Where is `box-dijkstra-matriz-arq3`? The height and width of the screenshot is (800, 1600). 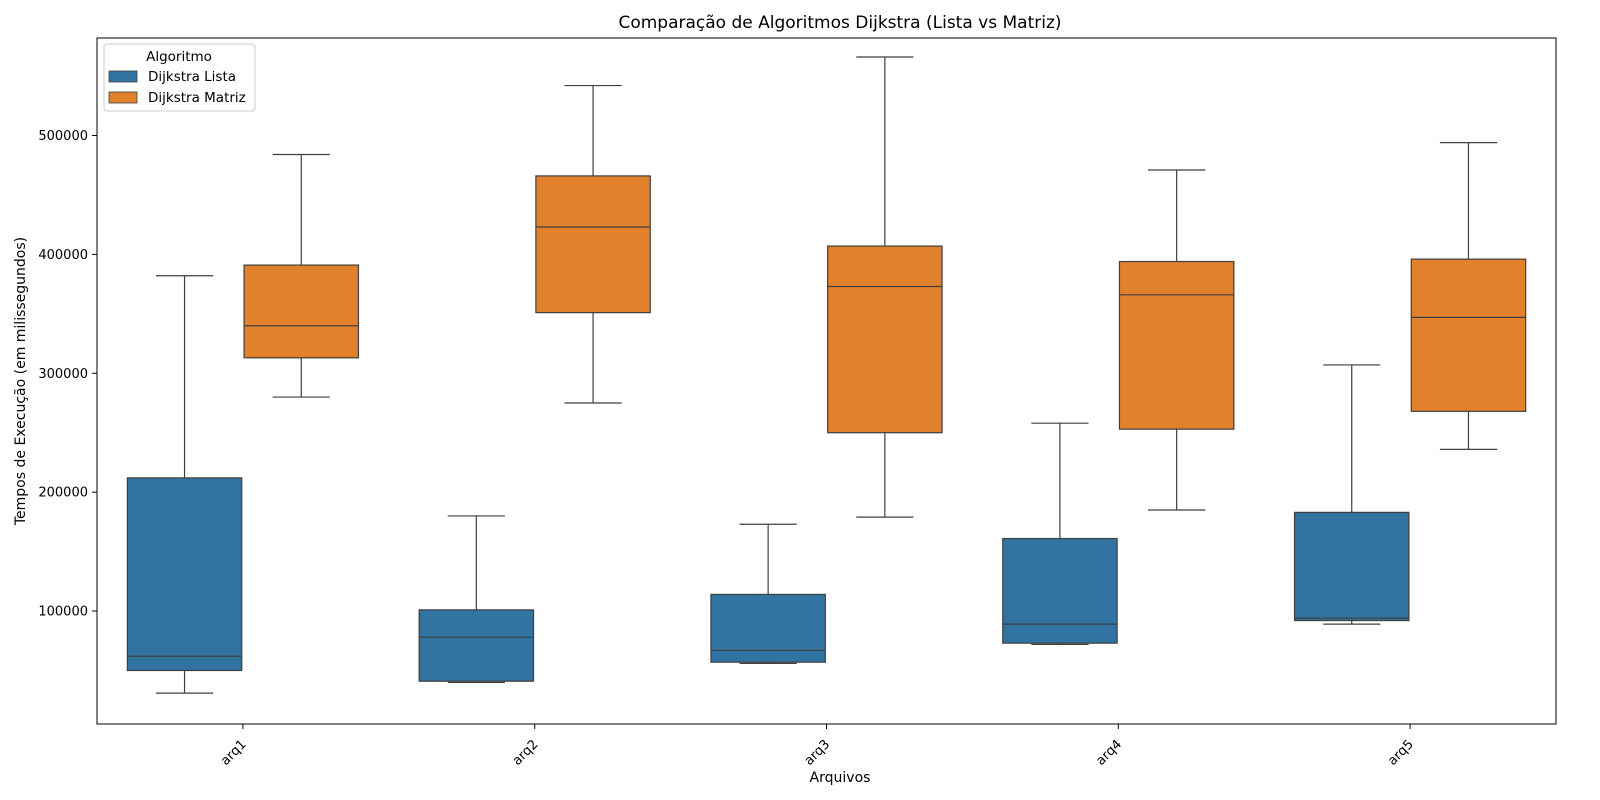
box-dijkstra-matriz-arq3 is located at coordinates (885, 287).